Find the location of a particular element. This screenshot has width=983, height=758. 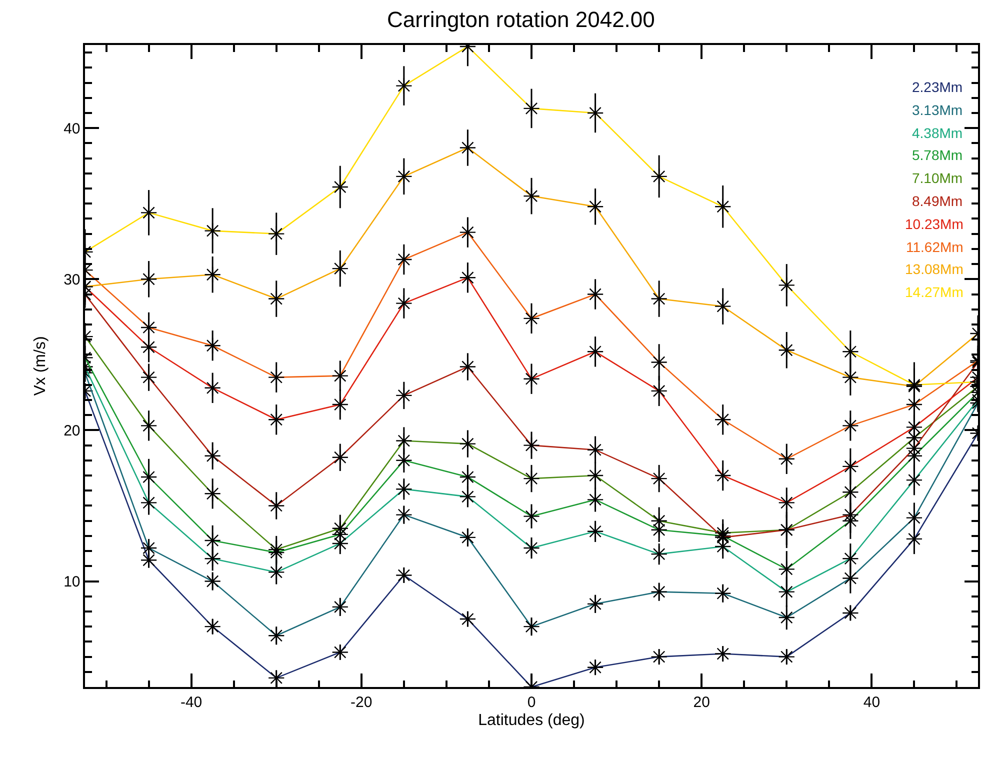

x-tick-label: -40 is located at coordinates (191, 702).